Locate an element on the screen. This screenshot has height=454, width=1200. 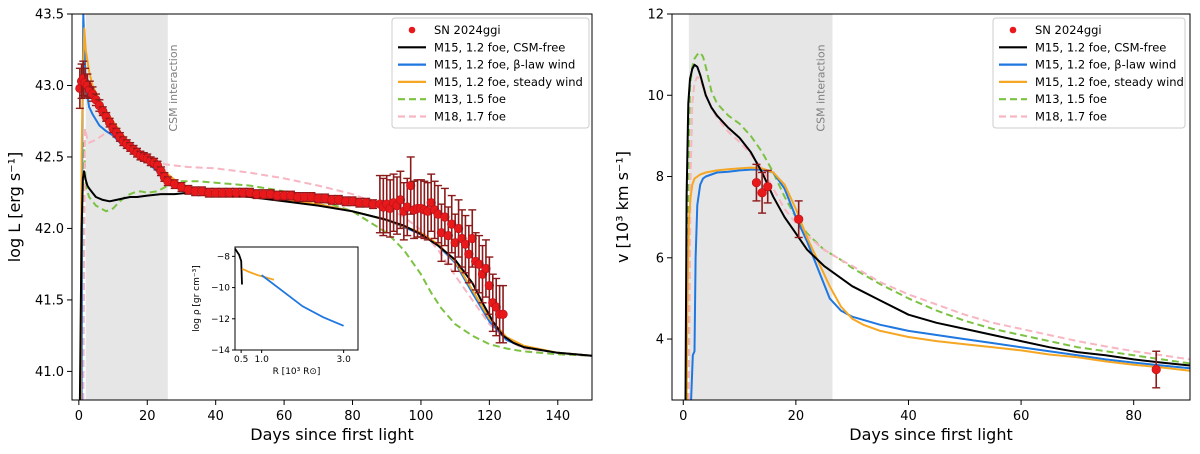
legend-label: M13, 1.5 foe is located at coordinates (470, 99).